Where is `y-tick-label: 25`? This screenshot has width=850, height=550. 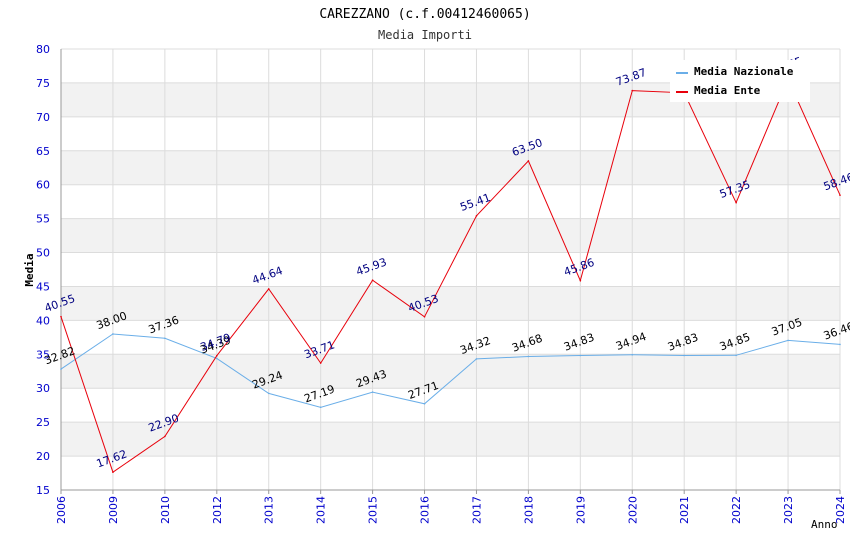
y-tick-label: 25 is located at coordinates (43, 422).